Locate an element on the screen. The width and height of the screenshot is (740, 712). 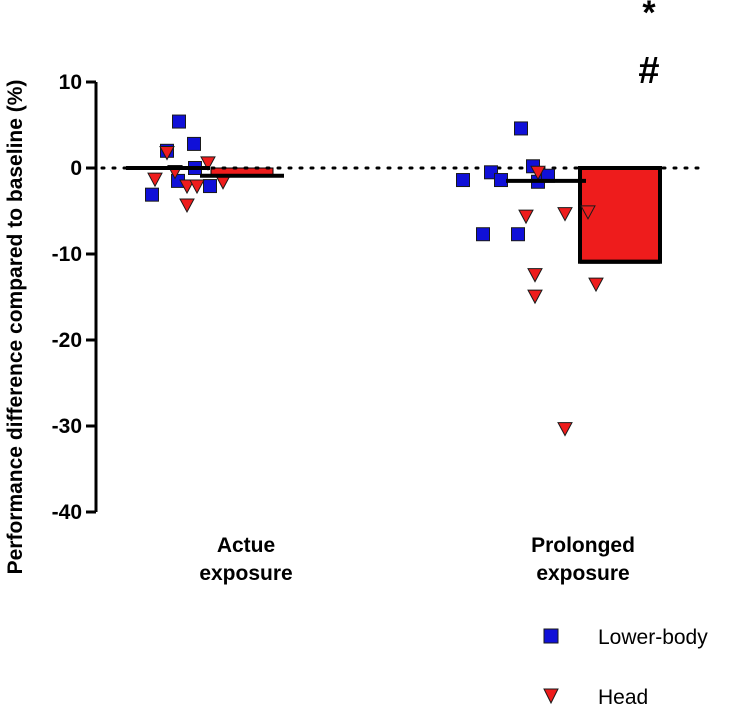
y-tick-label: -10 is located at coordinates (67, 254).